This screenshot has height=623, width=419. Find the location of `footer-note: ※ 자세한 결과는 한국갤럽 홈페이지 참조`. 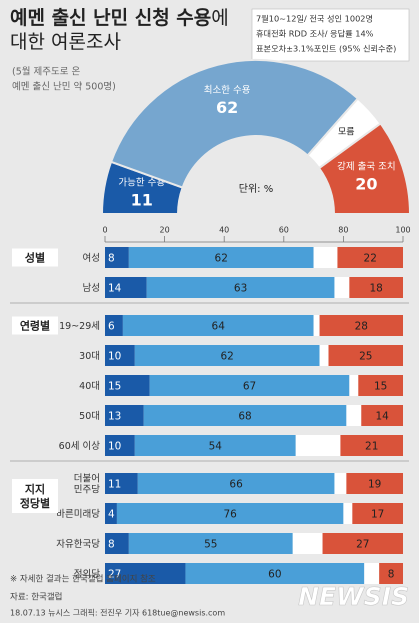

footer-note: ※ 자세한 결과는 한국갤럽 홈페이지 참조 is located at coordinates (83, 579).